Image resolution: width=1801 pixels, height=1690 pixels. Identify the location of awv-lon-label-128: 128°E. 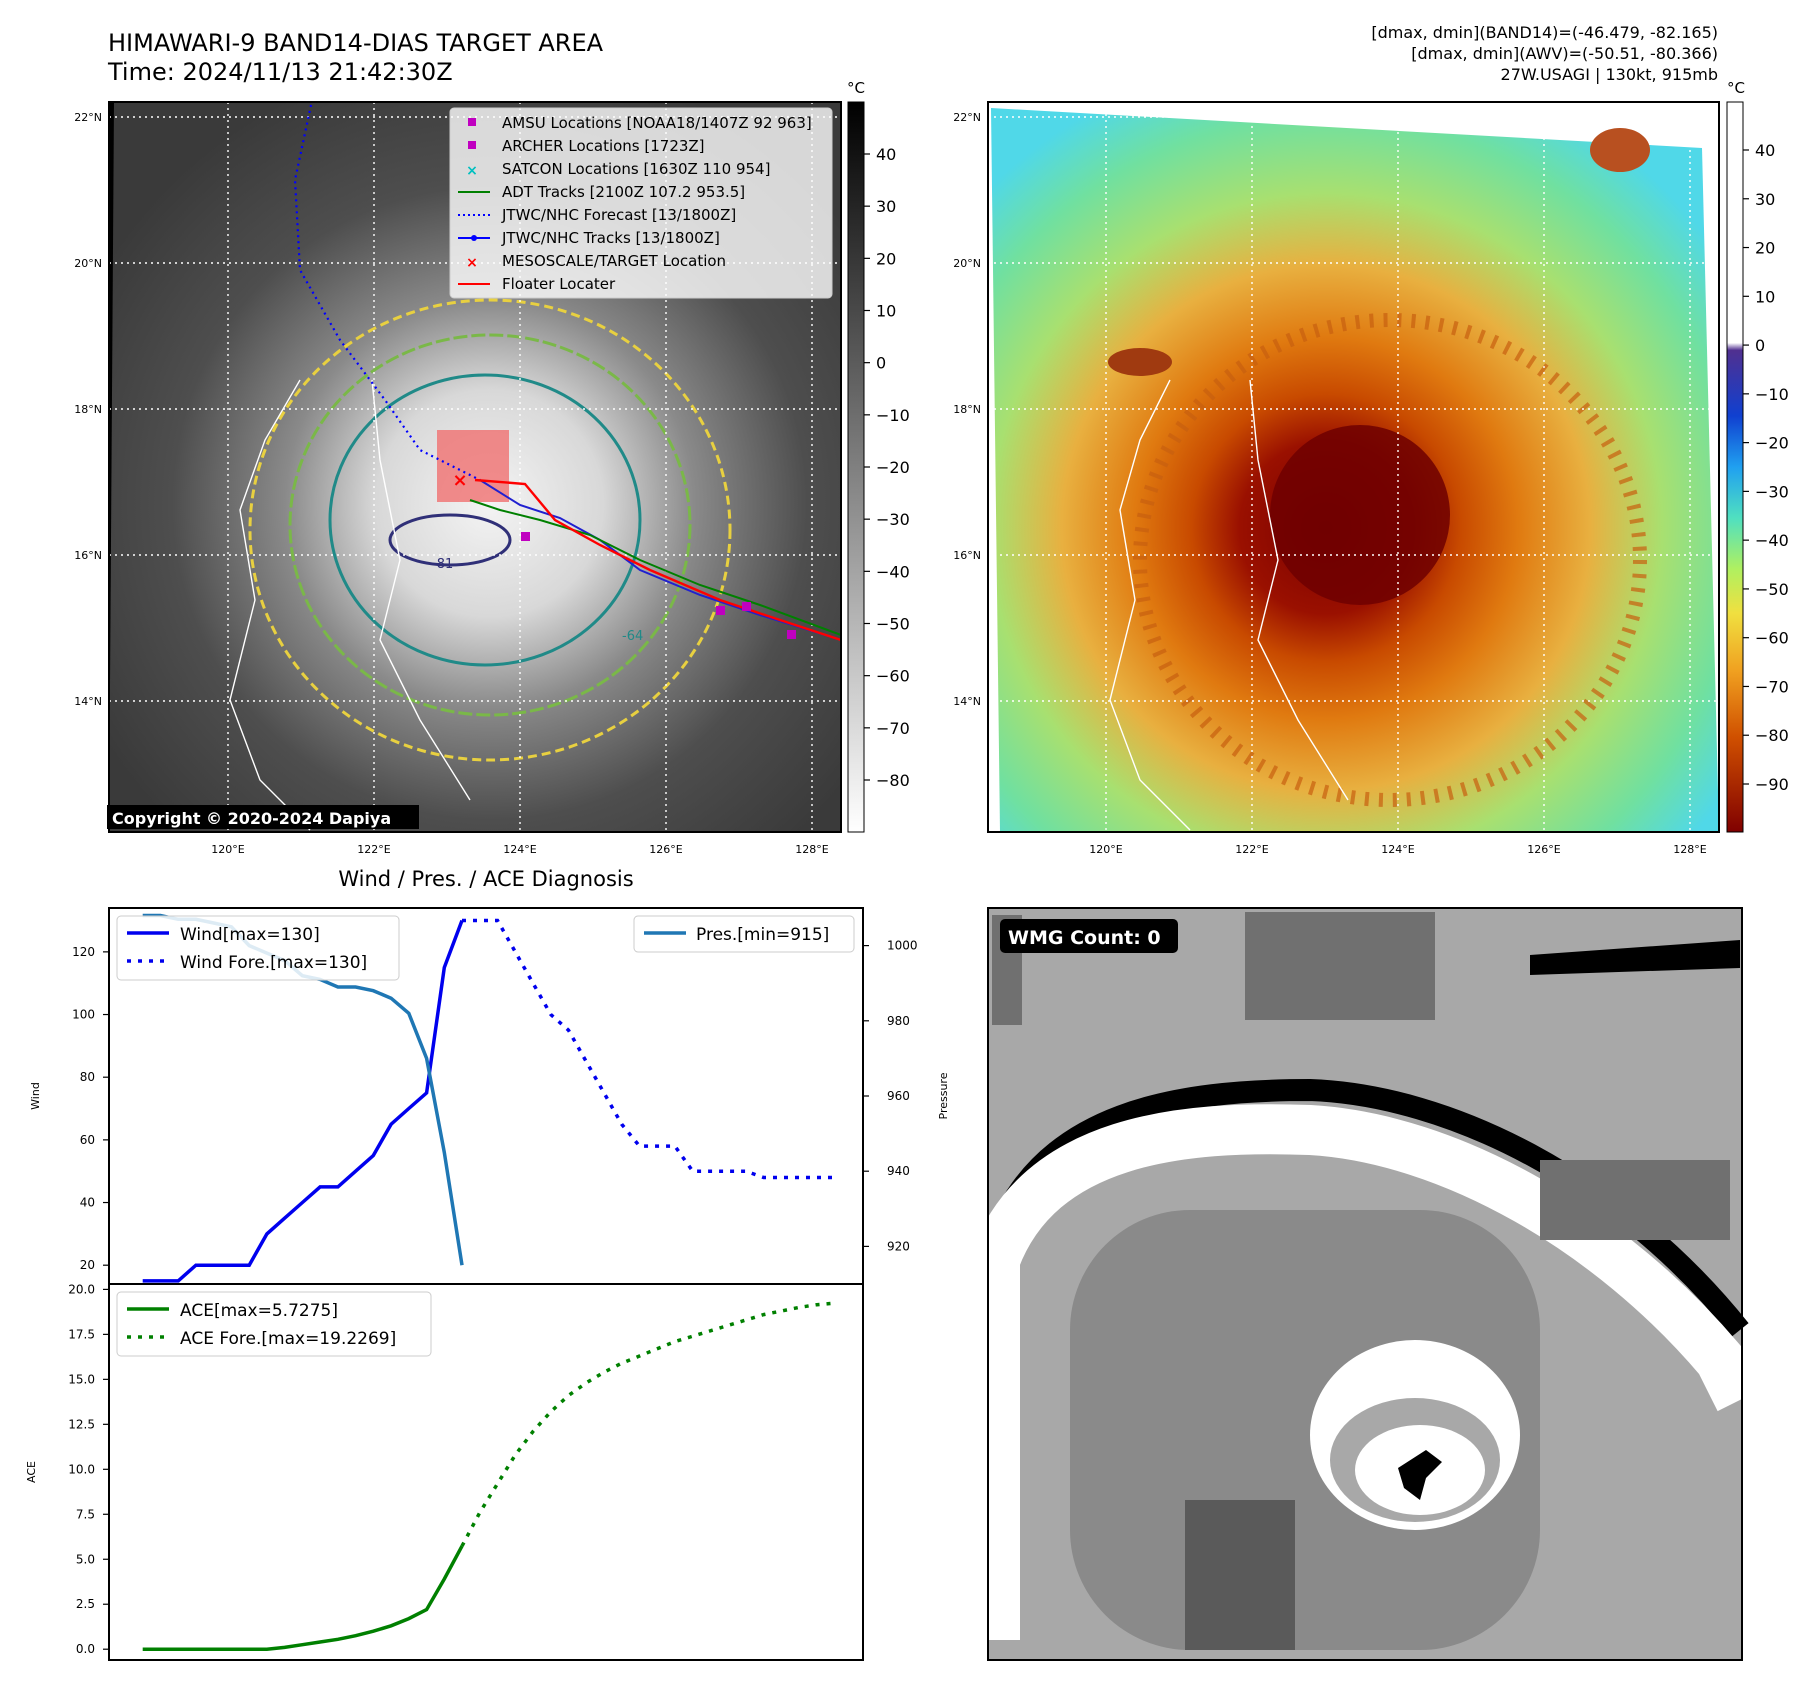
(1689, 849).